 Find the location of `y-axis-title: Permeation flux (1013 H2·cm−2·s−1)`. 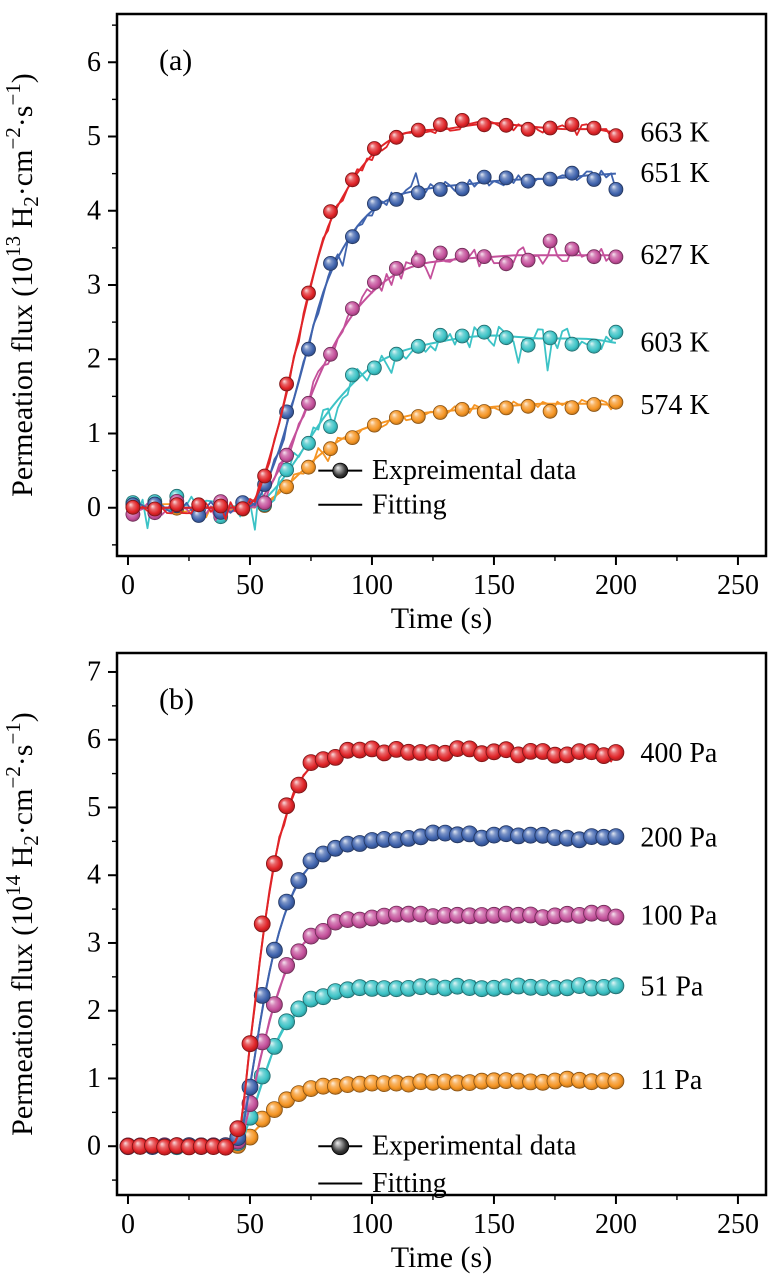

y-axis-title: Permeation flux (1013 H2·cm−2·s−1) is located at coordinates (22, 285).